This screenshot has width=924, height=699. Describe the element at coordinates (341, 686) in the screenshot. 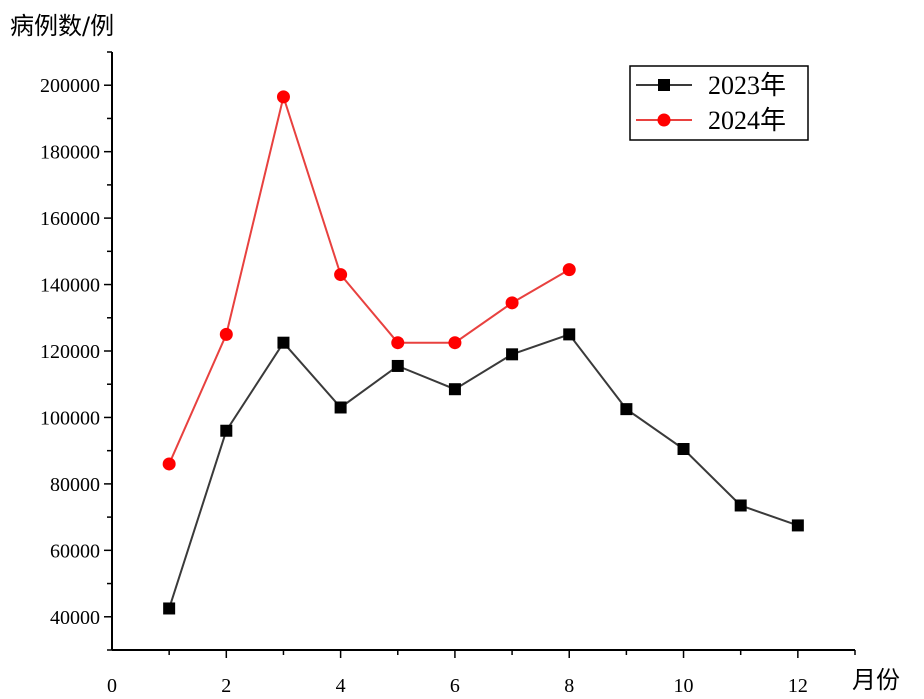

I see `x-tick-label: 4` at that location.